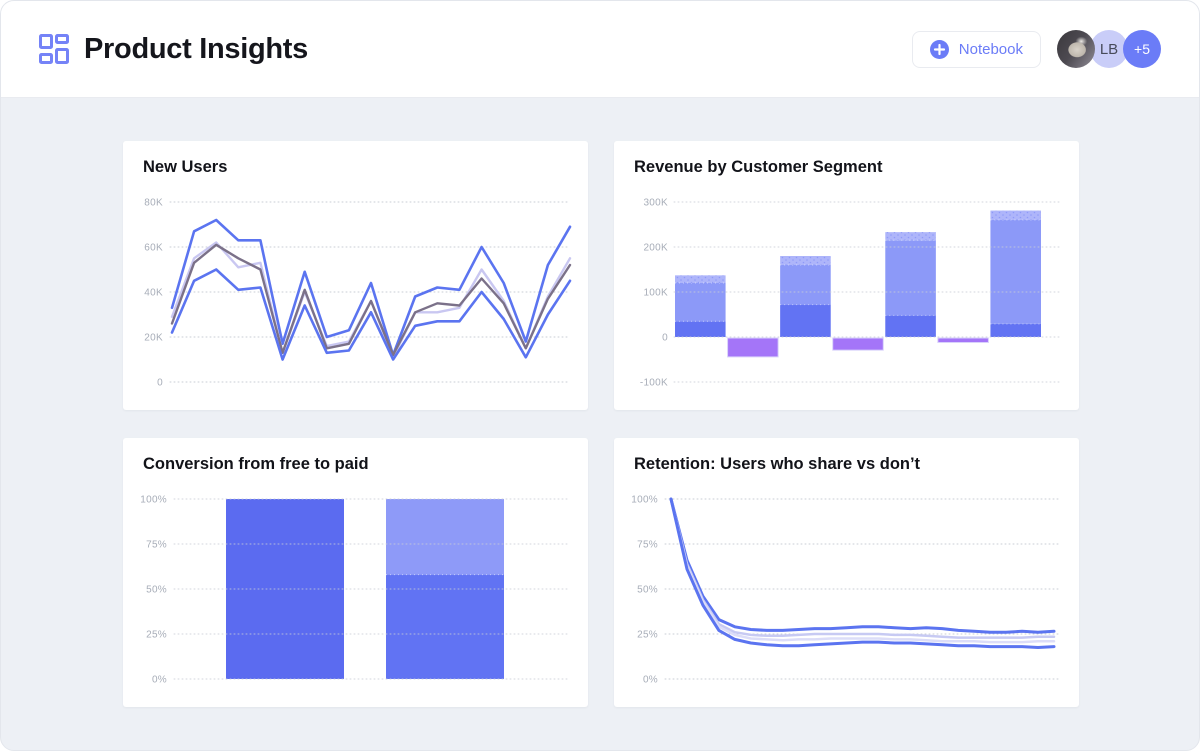 The width and height of the screenshot is (1200, 751). I want to click on svg-text: 60K, so click(153, 248).